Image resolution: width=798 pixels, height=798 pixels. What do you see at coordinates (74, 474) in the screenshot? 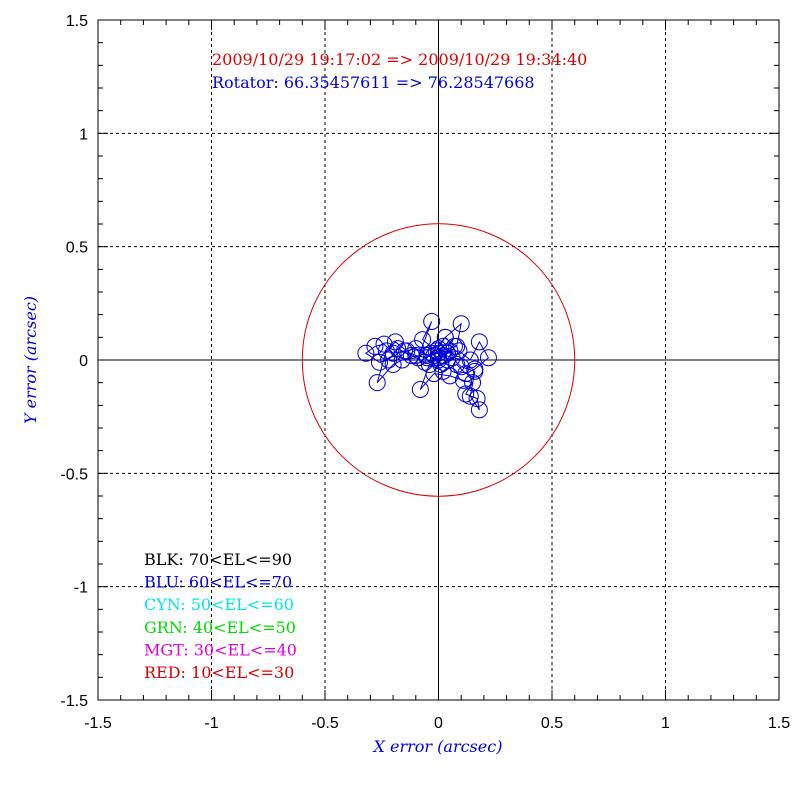
I see `y-tick-label: -0.5` at bounding box center [74, 474].